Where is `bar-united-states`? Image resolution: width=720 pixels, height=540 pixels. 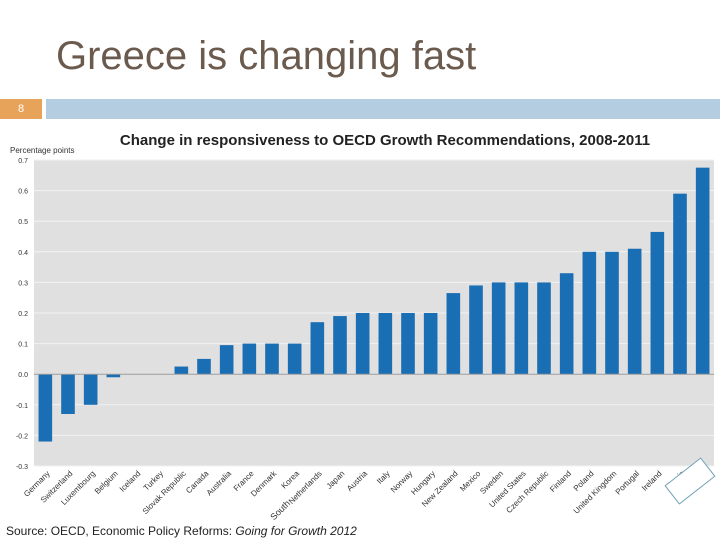 bar-united-states is located at coordinates (521, 328).